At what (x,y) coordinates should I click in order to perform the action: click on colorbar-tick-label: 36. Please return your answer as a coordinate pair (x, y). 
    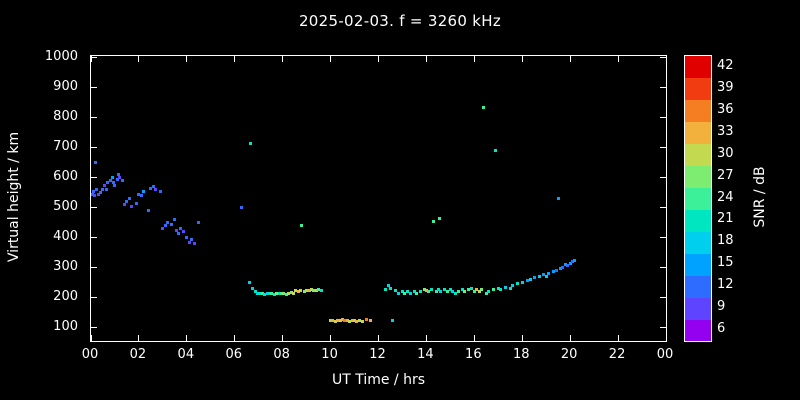
    Looking at the image, I should click on (725, 109).